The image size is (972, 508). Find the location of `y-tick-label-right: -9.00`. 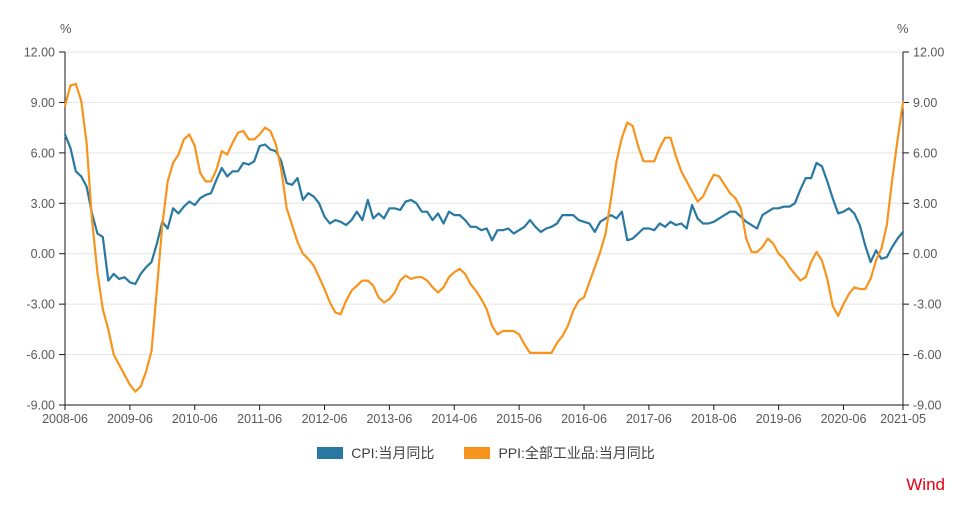

y-tick-label-right: -9.00 is located at coordinates (927, 406).